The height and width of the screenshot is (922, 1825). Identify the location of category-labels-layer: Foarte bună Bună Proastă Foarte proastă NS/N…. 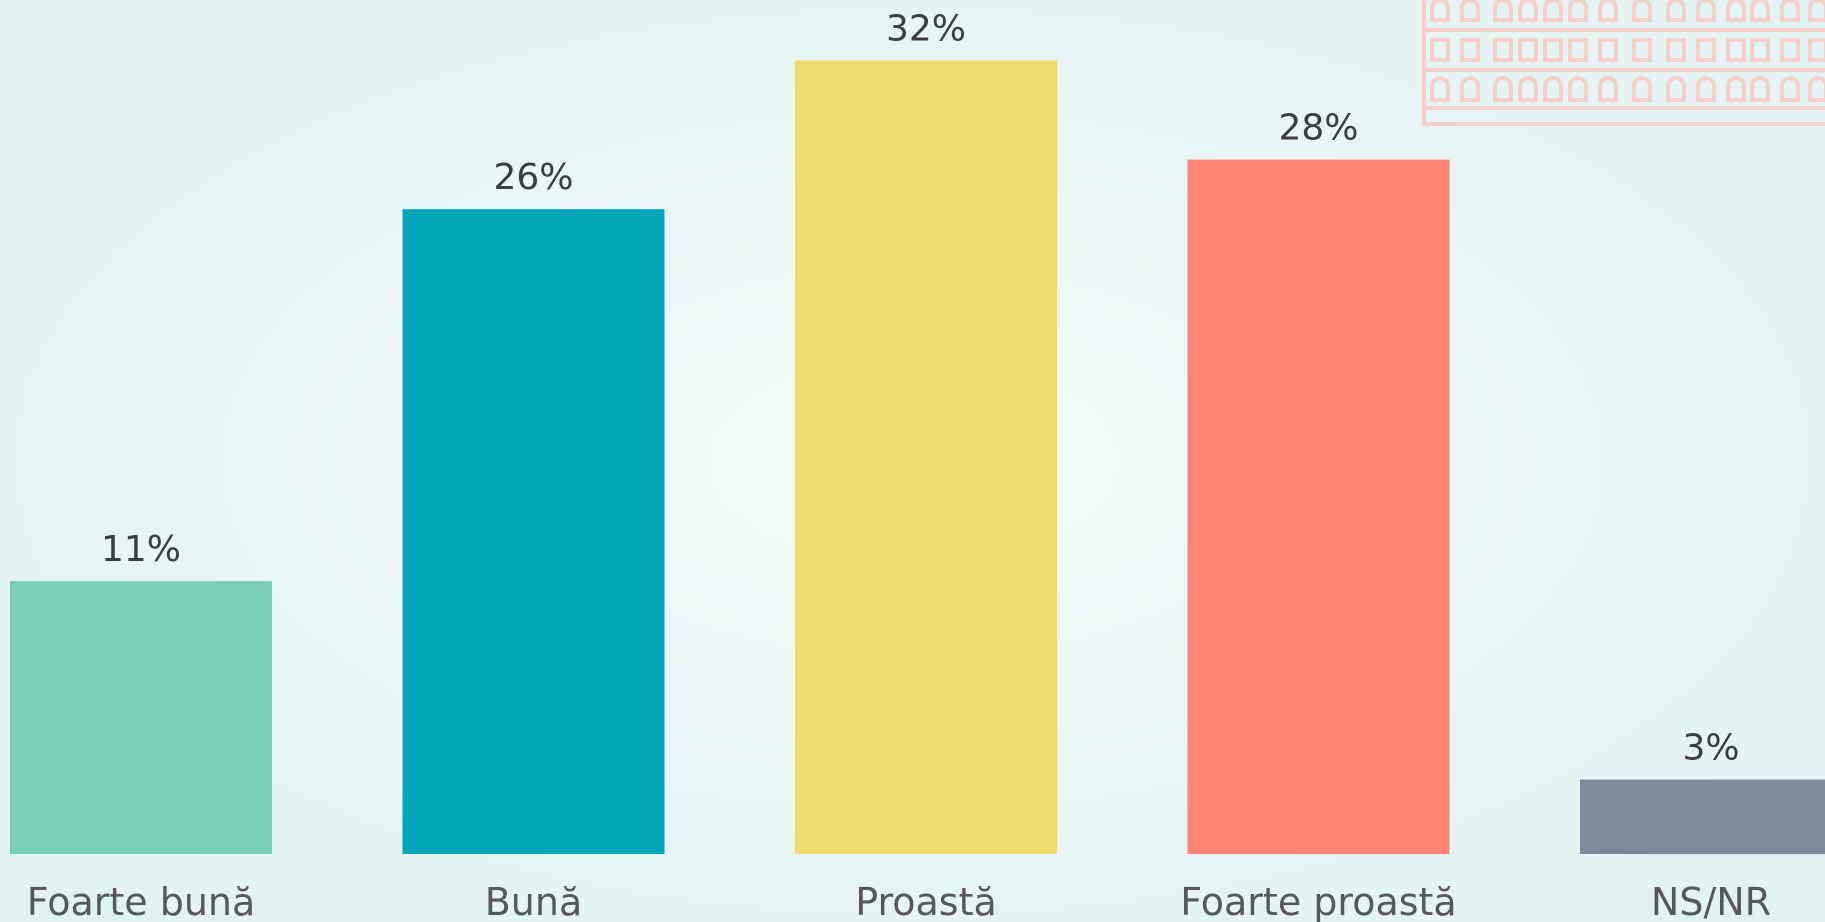
(899, 901).